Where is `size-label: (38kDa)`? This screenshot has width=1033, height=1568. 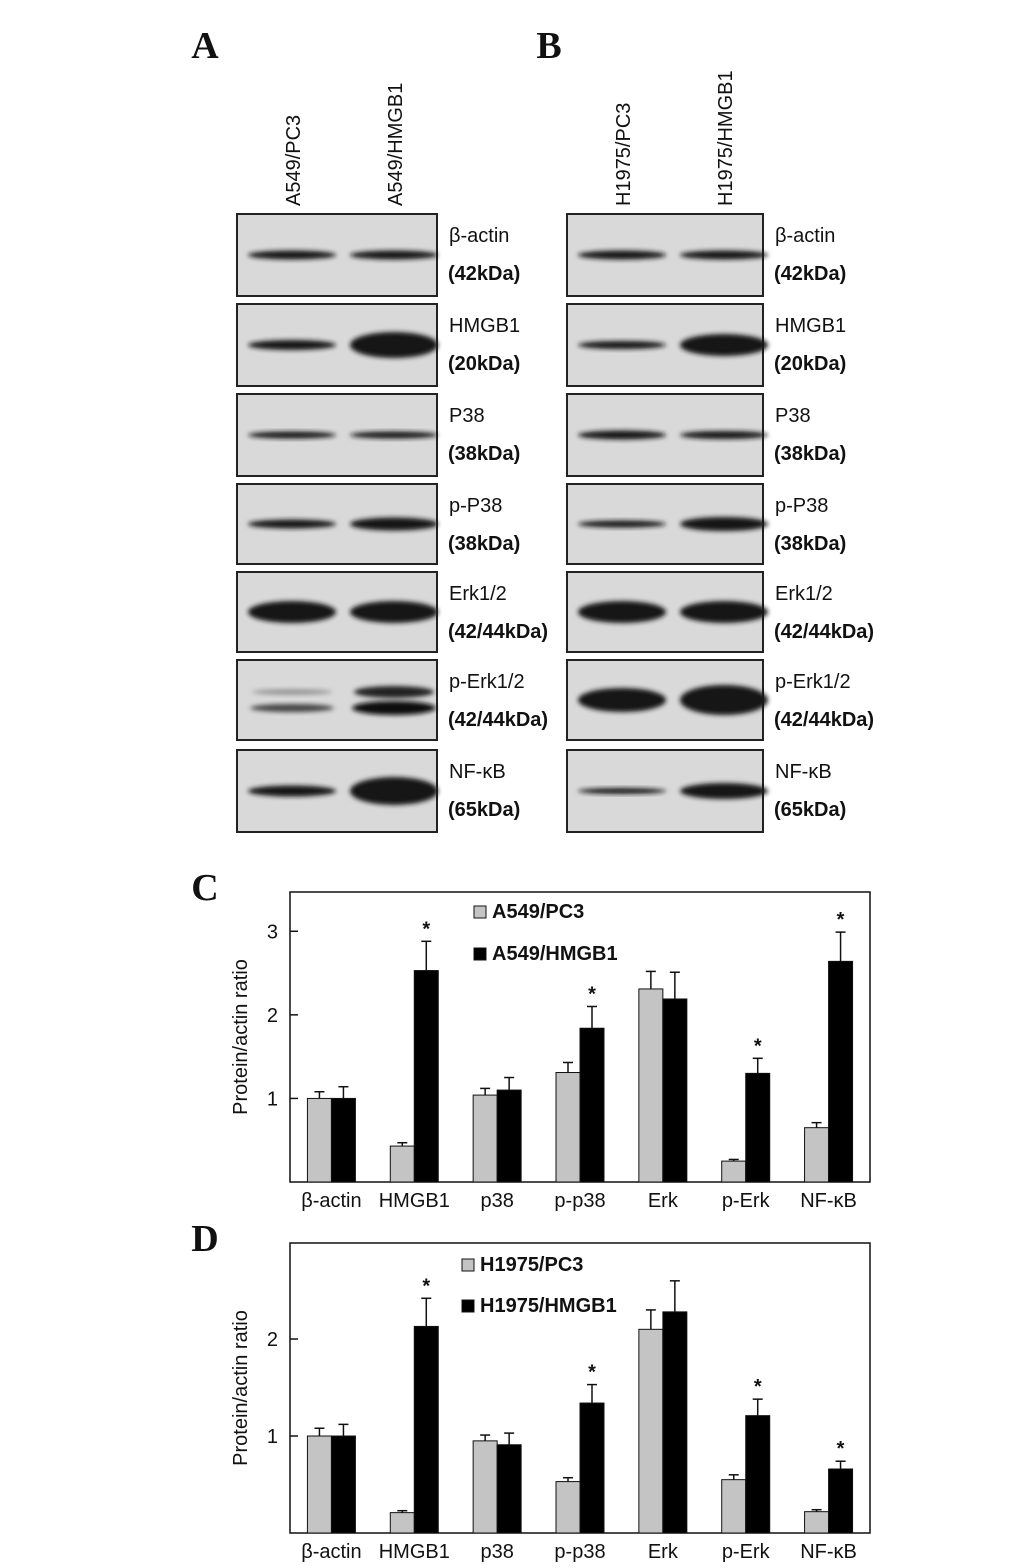
size-label: (38kDa) is located at coordinates (810, 454).